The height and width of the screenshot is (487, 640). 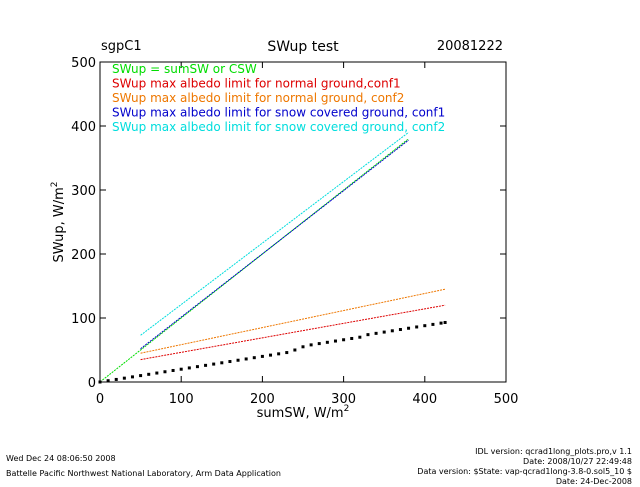 What do you see at coordinates (470, 46) in the screenshot?
I see `date-label: 20081222` at bounding box center [470, 46].